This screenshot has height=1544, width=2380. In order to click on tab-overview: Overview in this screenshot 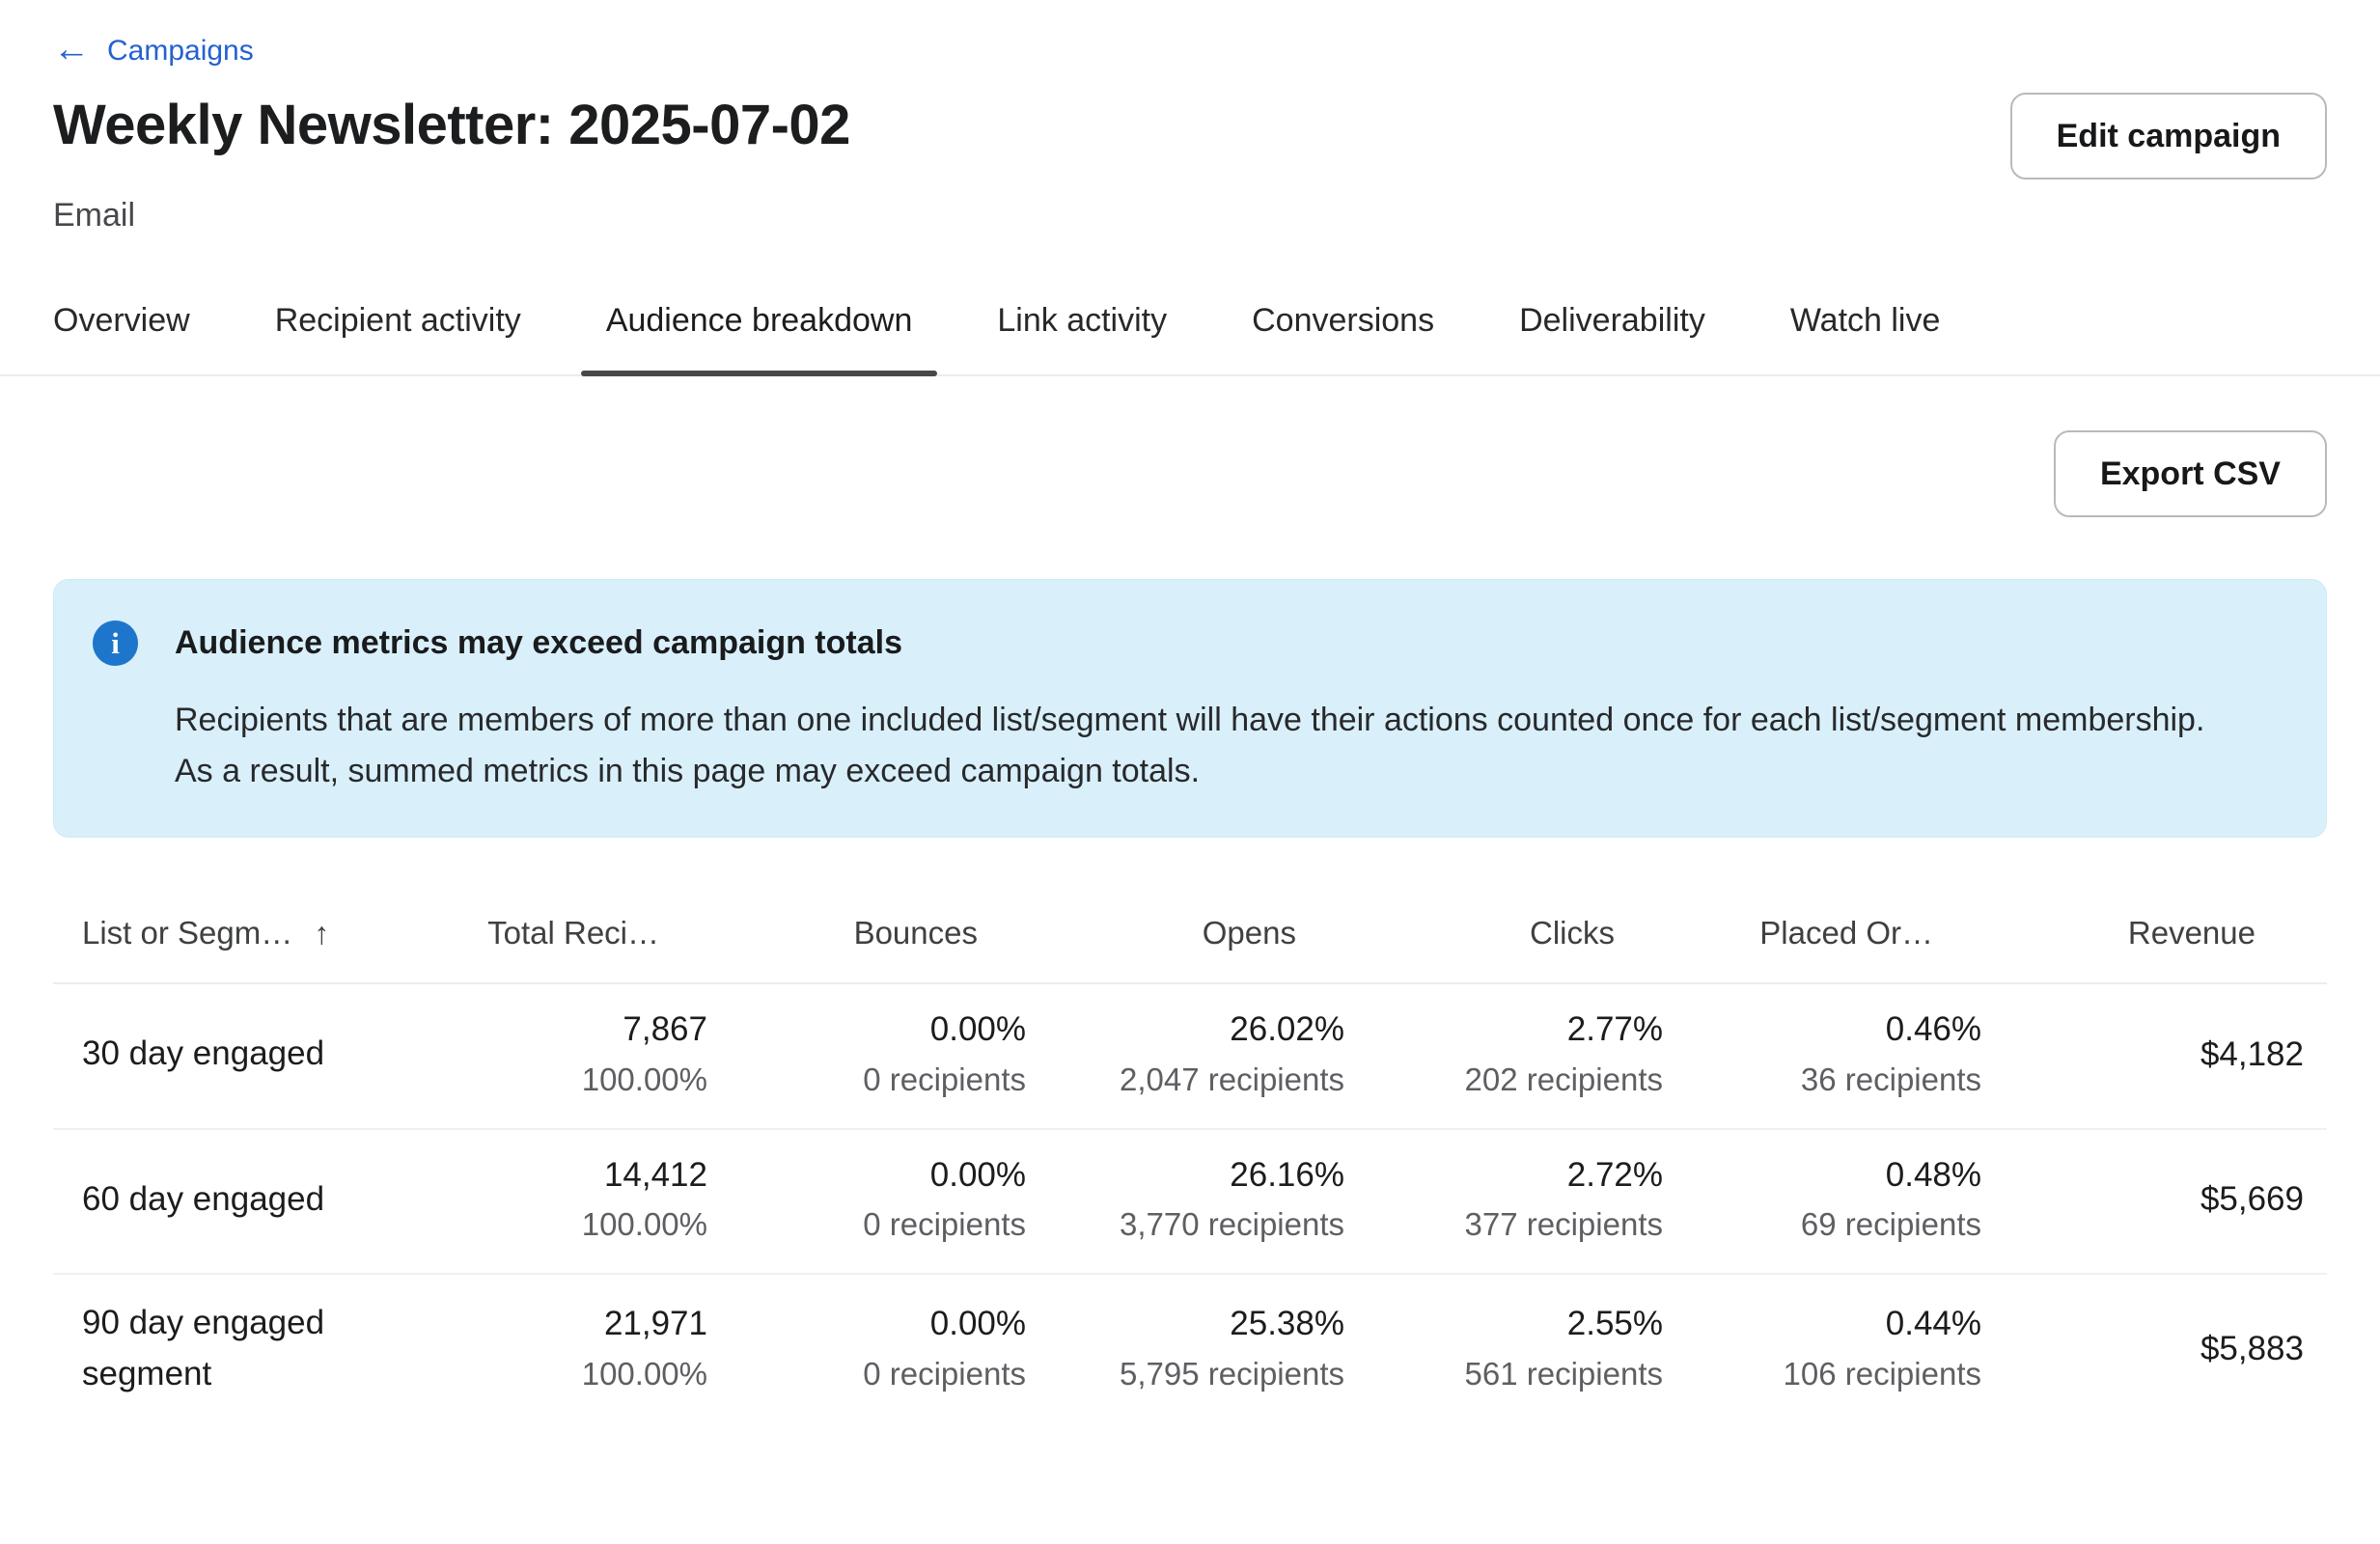, I will do `click(122, 320)`.